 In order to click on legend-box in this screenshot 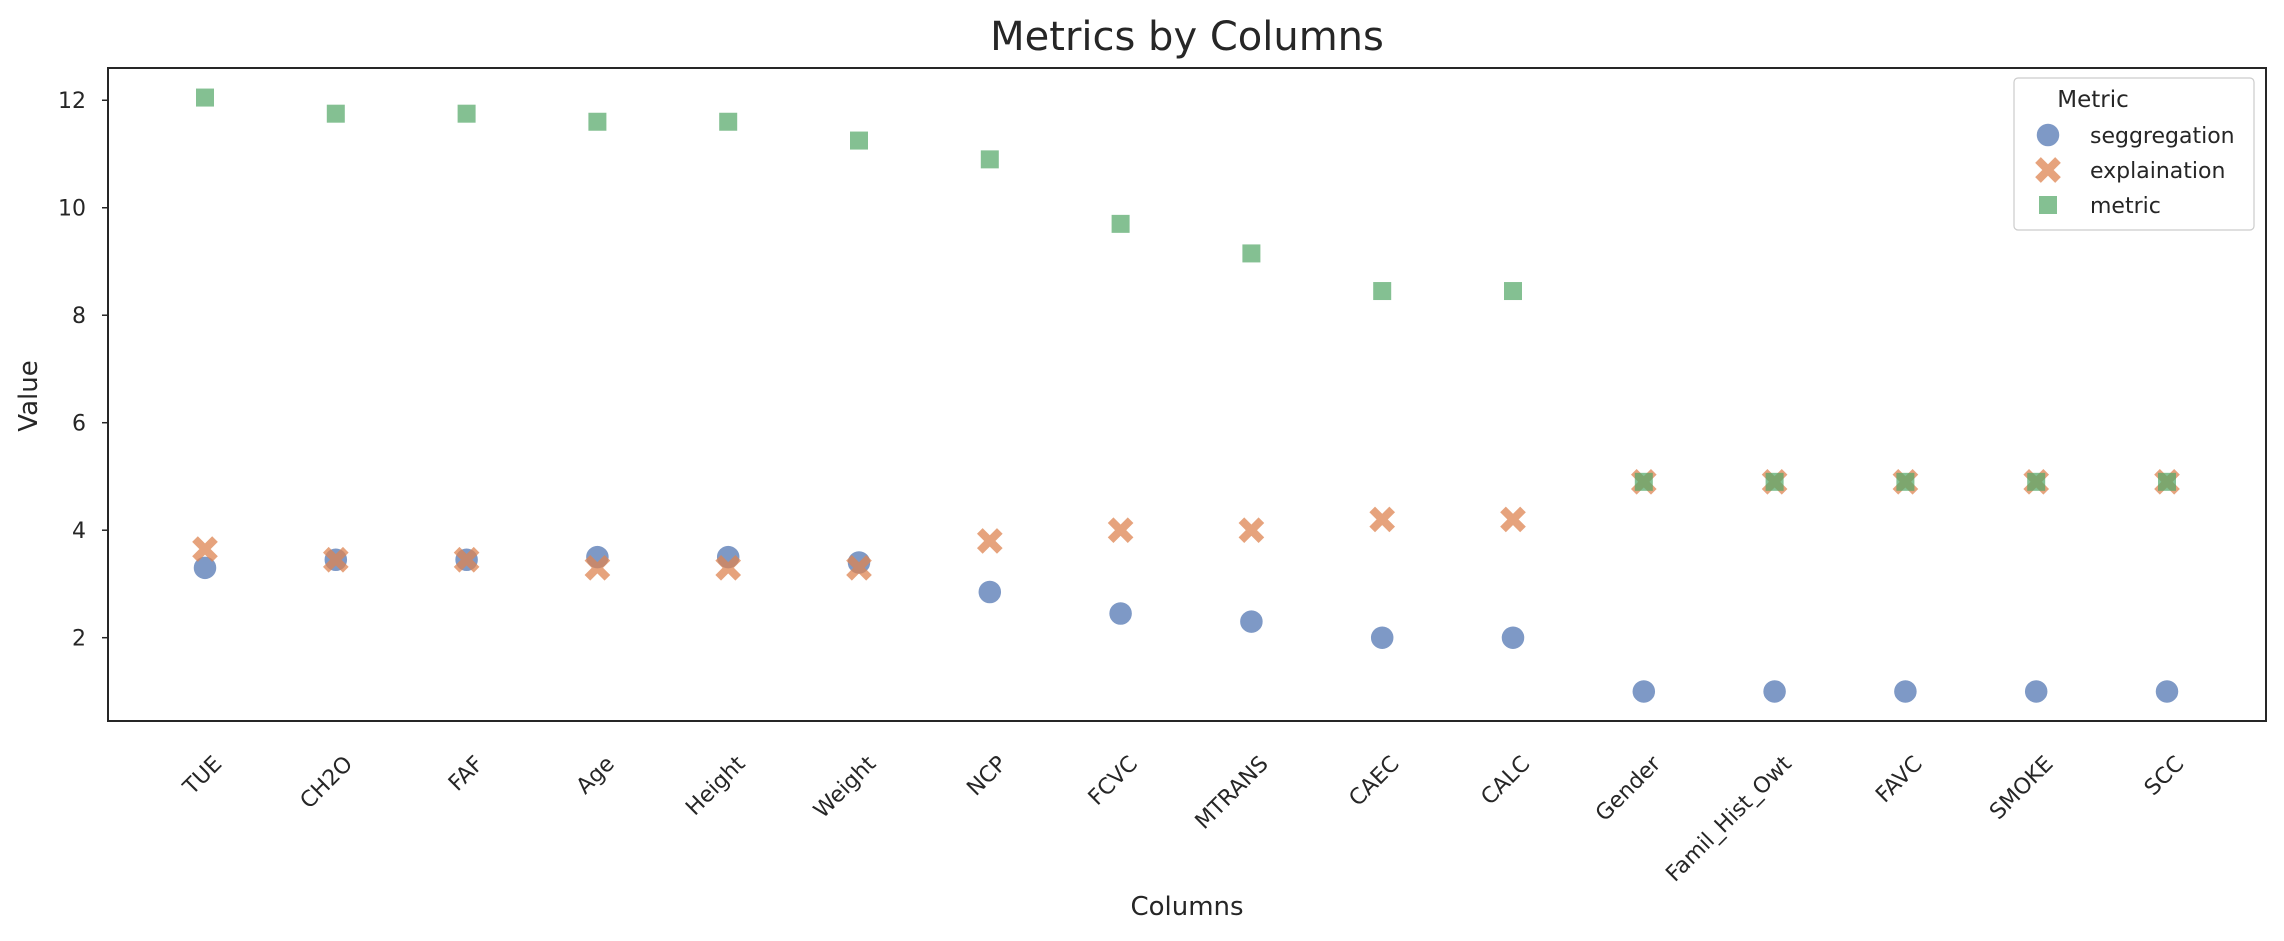, I will do `click(2134, 154)`.